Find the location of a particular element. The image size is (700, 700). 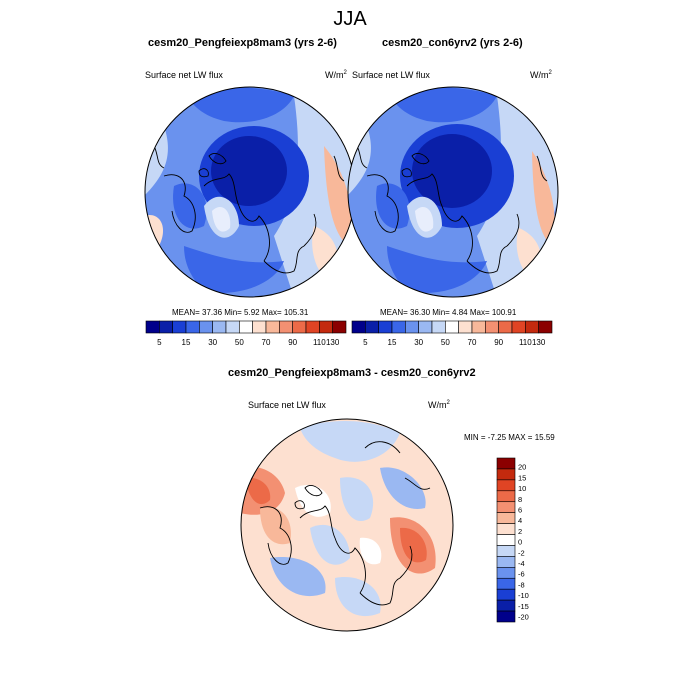

left-colorbar-tick-label: 110 is located at coordinates (319, 342).